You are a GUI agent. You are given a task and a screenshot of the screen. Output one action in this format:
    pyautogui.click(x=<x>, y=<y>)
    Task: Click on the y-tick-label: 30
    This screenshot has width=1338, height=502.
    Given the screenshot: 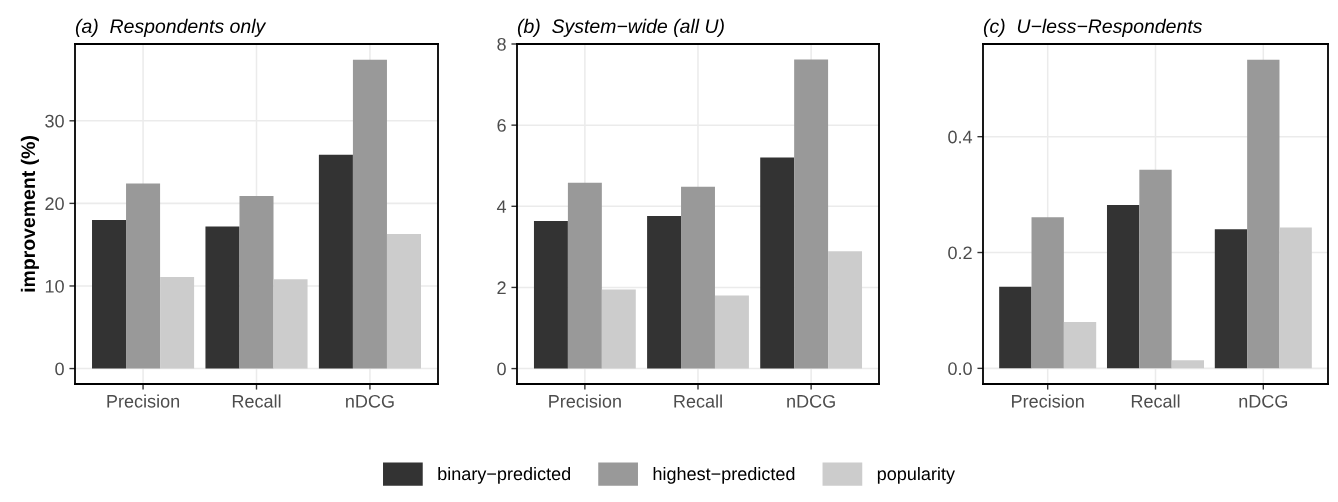 What is the action you would take?
    pyautogui.click(x=54, y=121)
    